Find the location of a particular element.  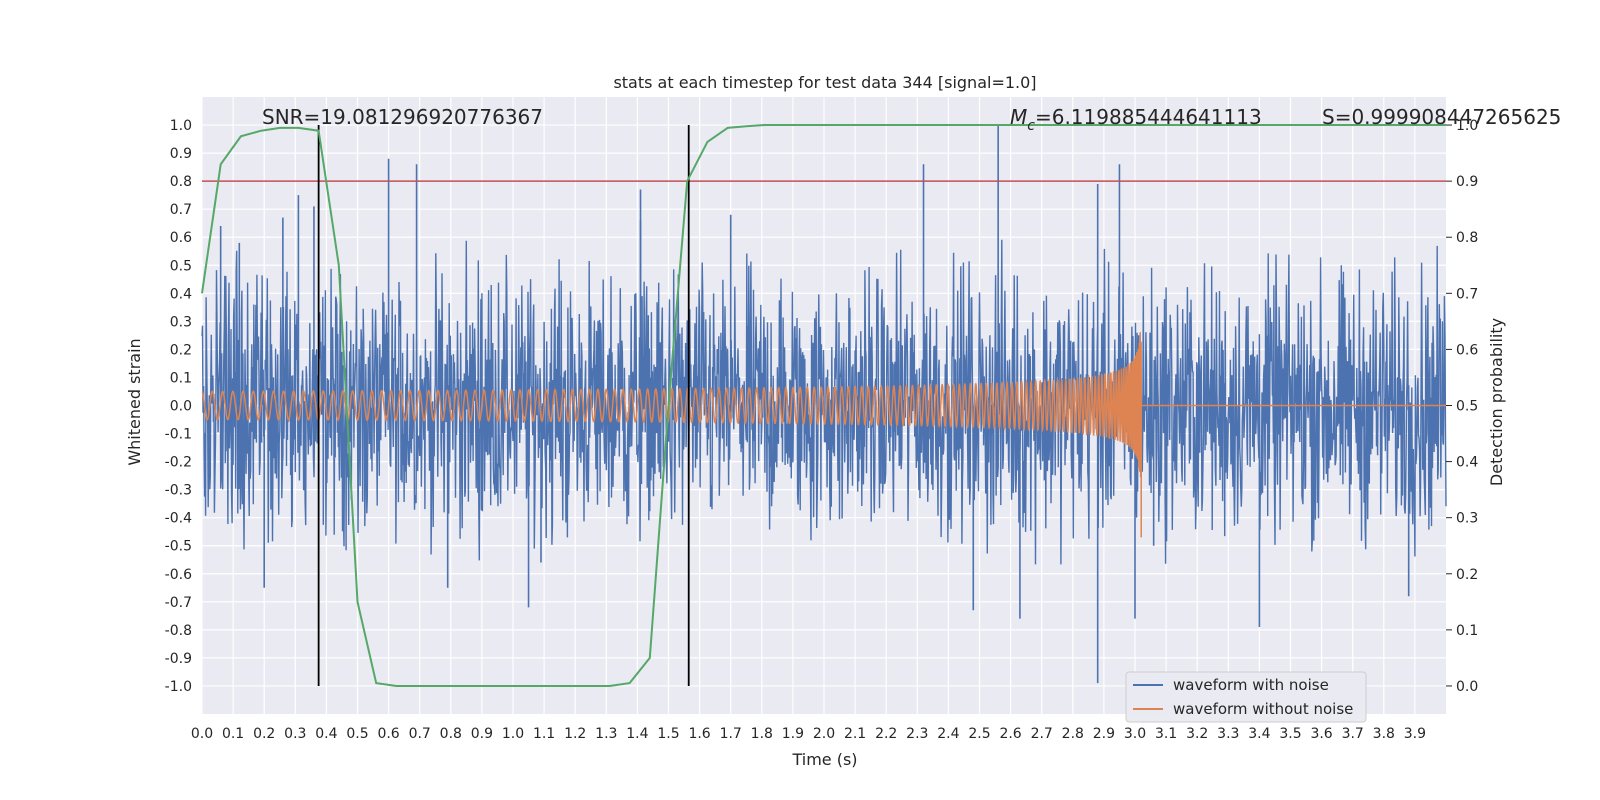

y-tick-label: -0.1 is located at coordinates (178, 435).